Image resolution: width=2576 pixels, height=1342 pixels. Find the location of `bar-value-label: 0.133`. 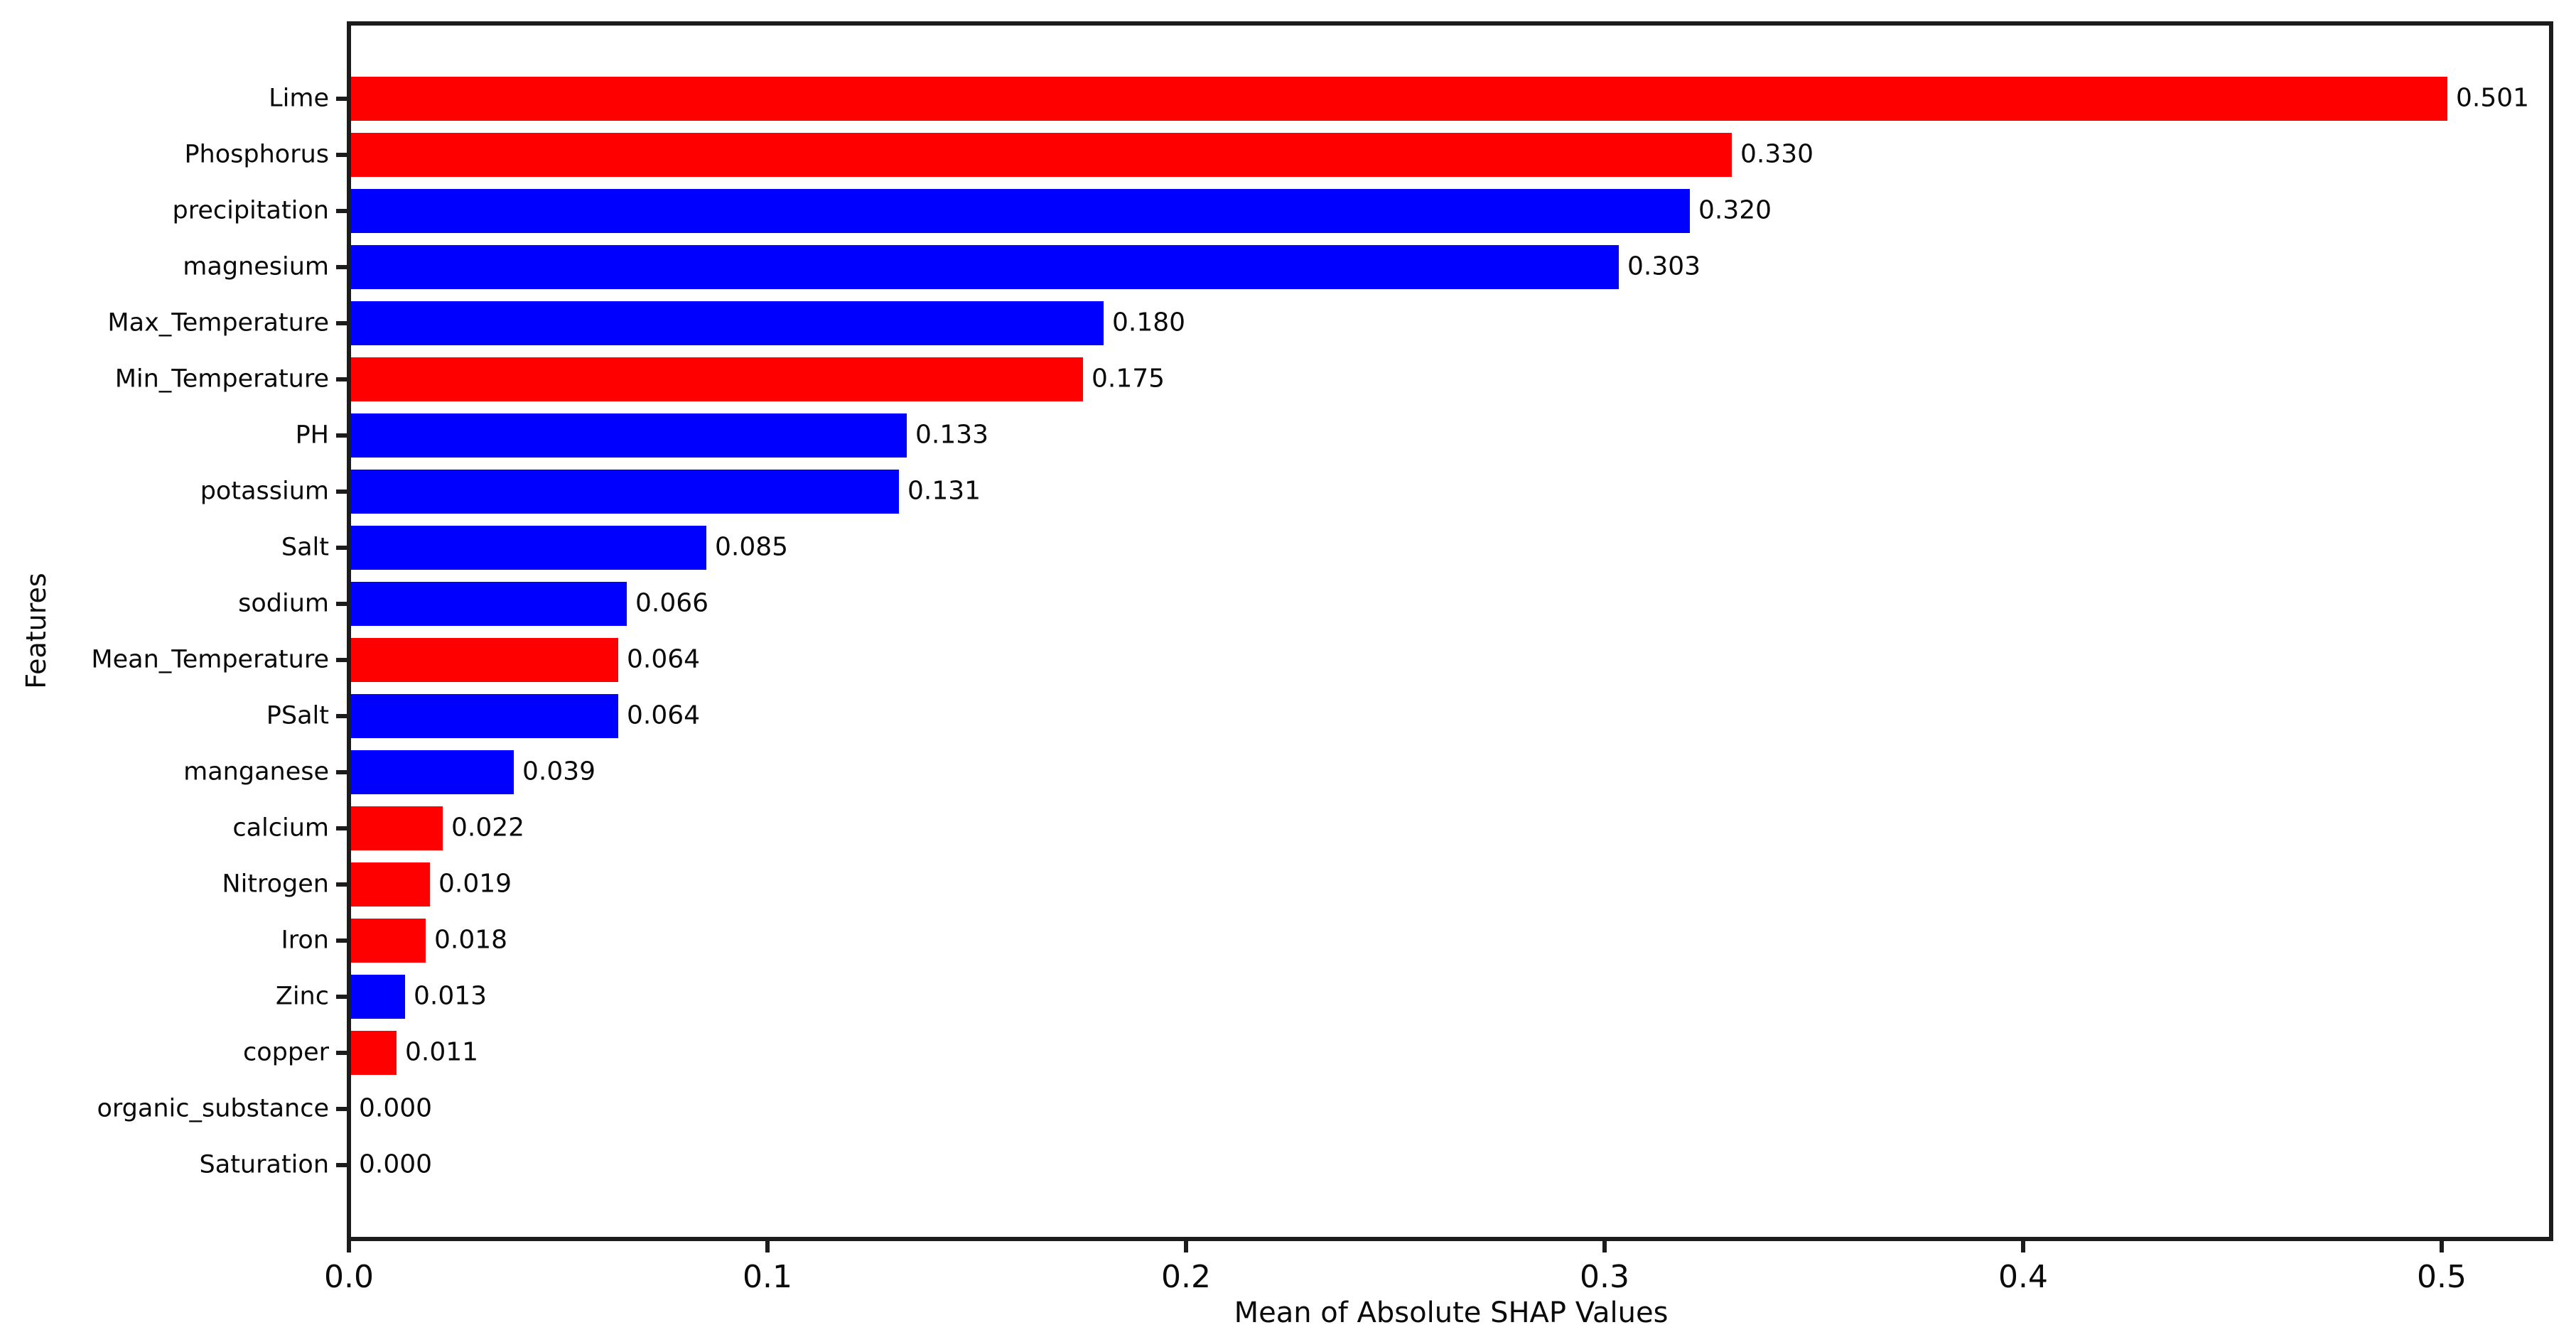

bar-value-label: 0.133 is located at coordinates (952, 435).